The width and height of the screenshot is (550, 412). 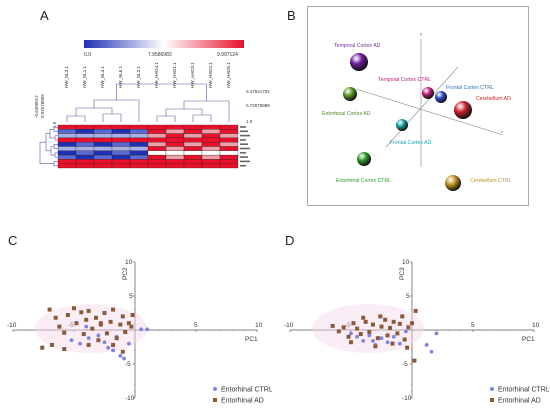 I want to click on x-axis-label: PC1, so click(x=251, y=339).